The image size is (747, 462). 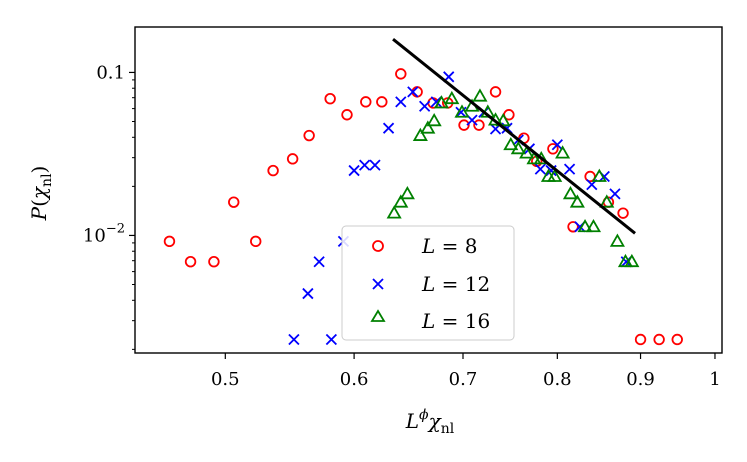 What do you see at coordinates (225, 379) in the screenshot?
I see `x-tick-label: 0.5` at bounding box center [225, 379].